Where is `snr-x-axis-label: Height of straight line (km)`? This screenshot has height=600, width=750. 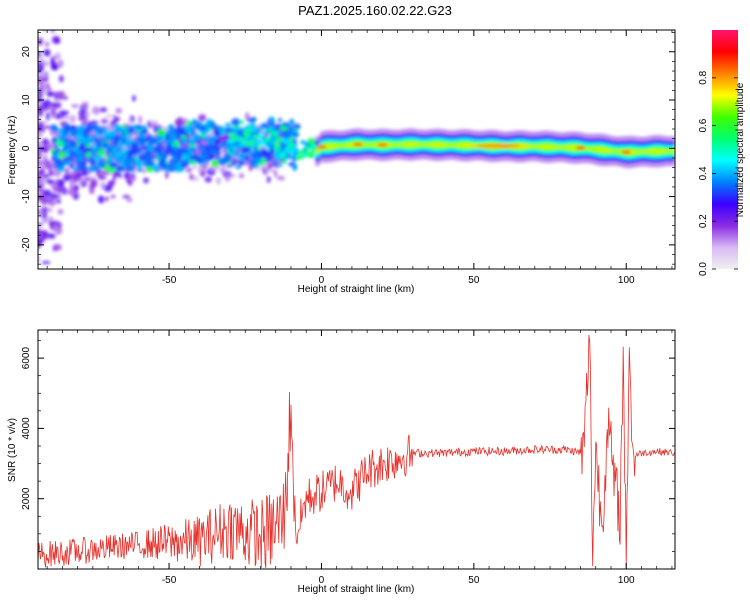 snr-x-axis-label: Height of straight line (km) is located at coordinates (356, 589).